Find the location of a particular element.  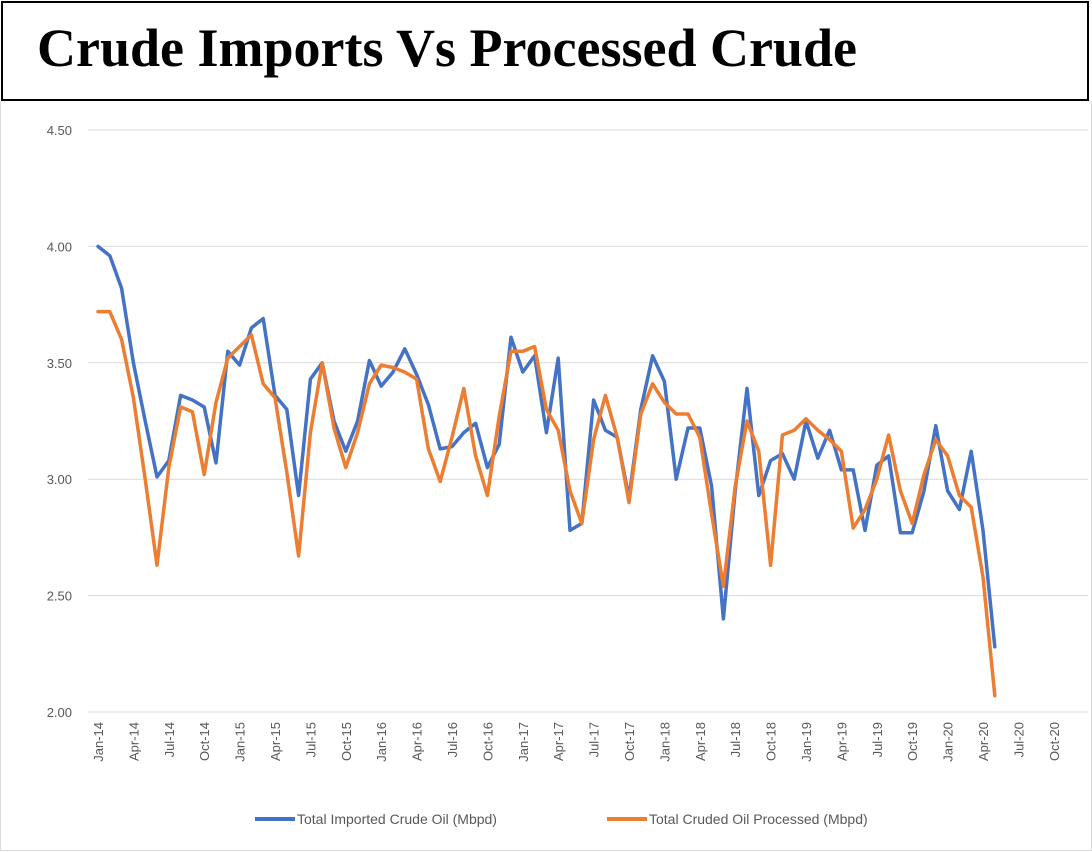

y-tick-label: 4.50 is located at coordinates (59, 130).